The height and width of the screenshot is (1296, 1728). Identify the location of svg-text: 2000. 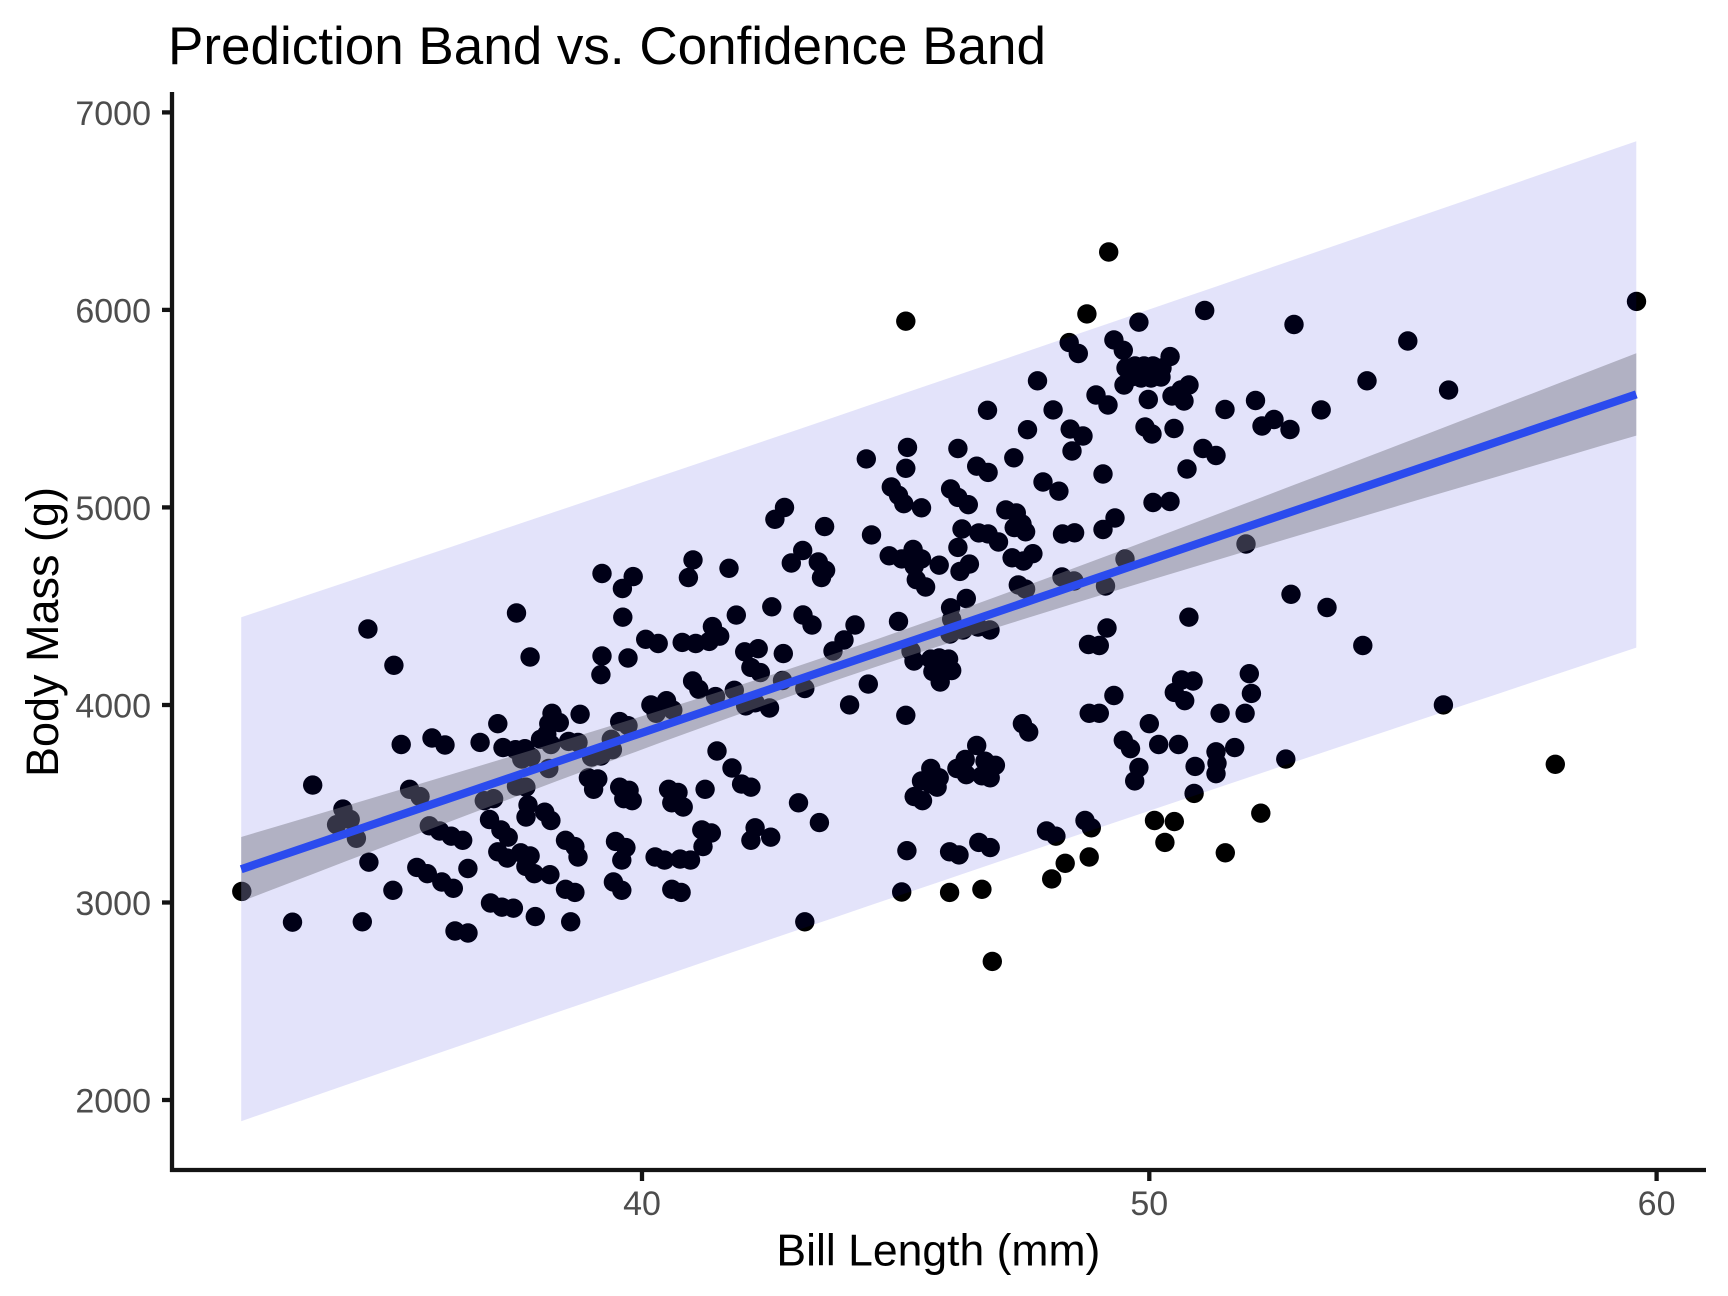
(113, 1102).